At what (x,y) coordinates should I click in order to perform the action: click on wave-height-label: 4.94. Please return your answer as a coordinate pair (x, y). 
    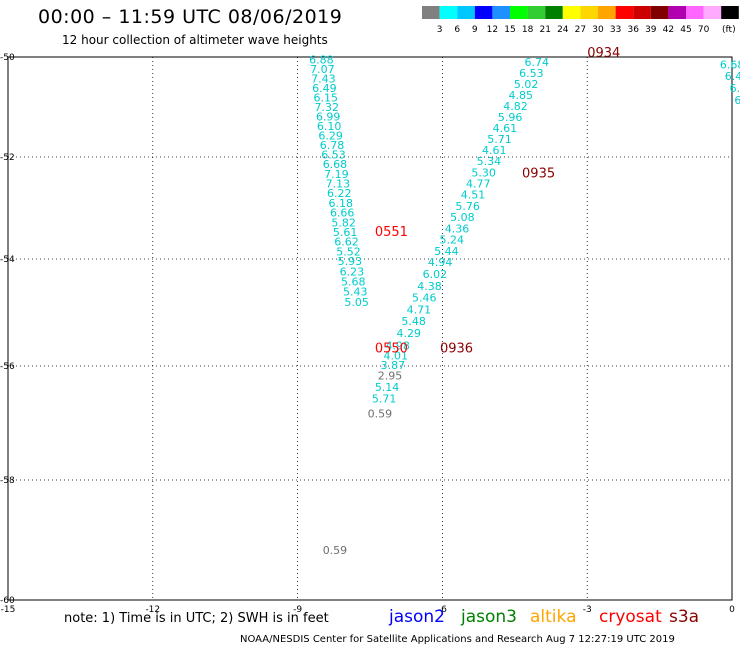
    Looking at the image, I should click on (440, 262).